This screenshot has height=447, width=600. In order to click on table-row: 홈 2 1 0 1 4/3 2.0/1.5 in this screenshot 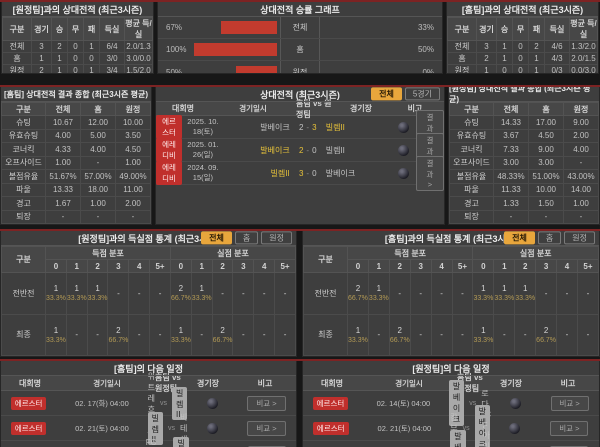, I will do `click(522, 58)`.